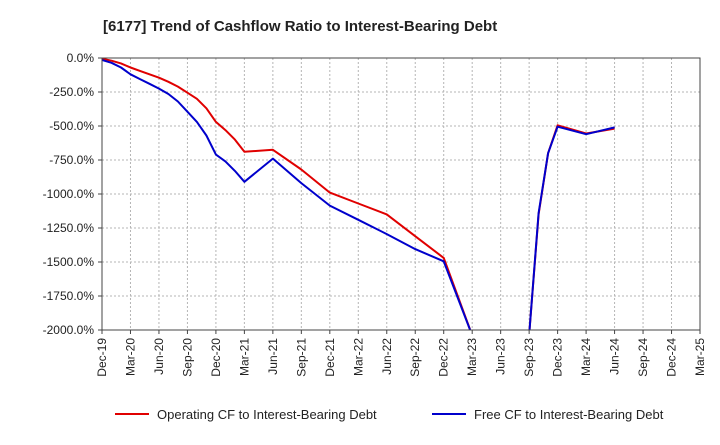 This screenshot has width=720, height=445. Describe the element at coordinates (69, 296) in the screenshot. I see `y-tick-label: -1750.0%` at that location.